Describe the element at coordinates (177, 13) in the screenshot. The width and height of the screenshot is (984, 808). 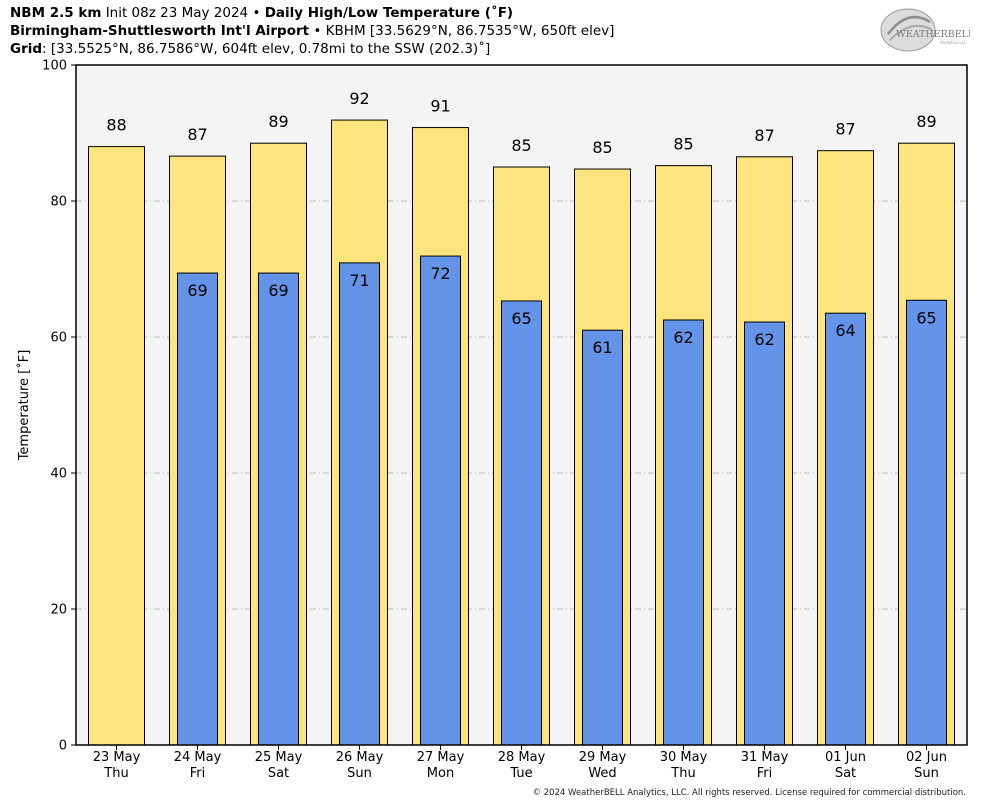
I see `init-time: Init 08z 23 May 2024` at that location.